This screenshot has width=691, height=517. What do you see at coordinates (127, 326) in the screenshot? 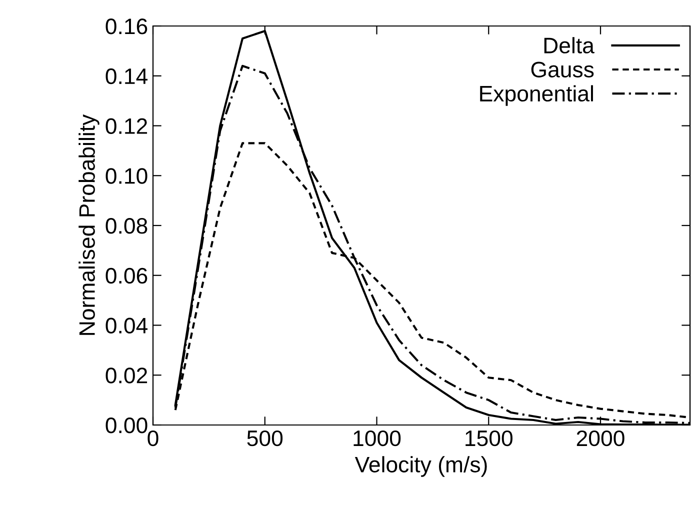
I see `y-tick-label: 0.04` at bounding box center [127, 326].